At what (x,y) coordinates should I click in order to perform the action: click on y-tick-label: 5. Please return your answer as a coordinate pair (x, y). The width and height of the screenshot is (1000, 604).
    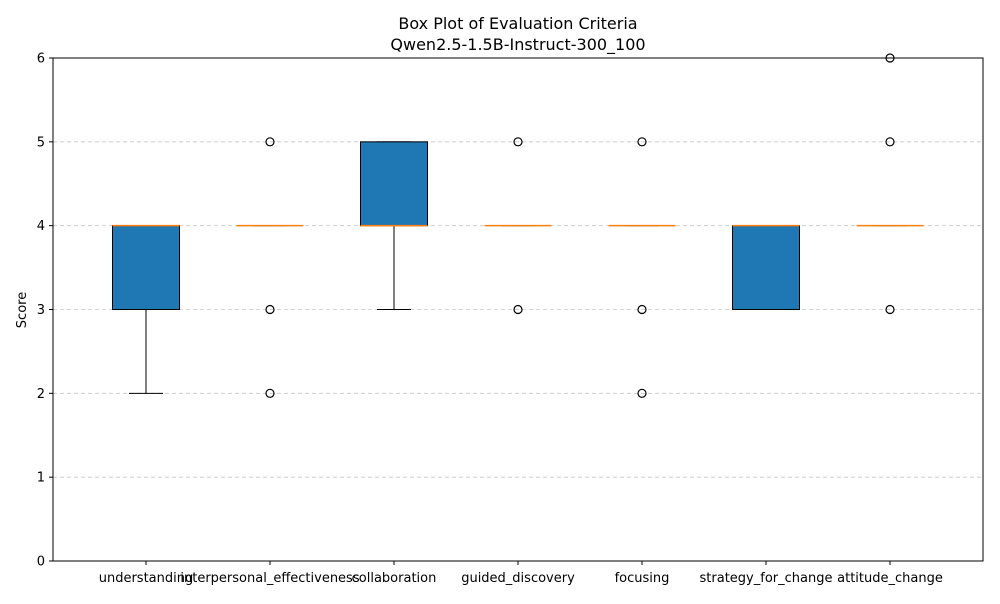
    Looking at the image, I should click on (41, 142).